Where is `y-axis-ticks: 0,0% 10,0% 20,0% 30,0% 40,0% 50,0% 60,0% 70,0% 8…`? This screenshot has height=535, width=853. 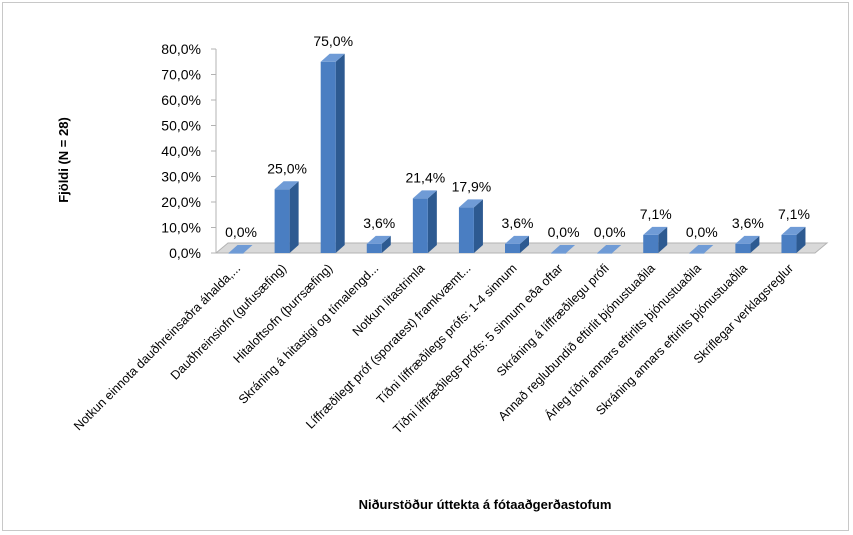 y-axis-ticks: 0,0% 10,0% 20,0% 30,0% 40,0% 50,0% 60,0% 70,0% 8… is located at coordinates (188, 151).